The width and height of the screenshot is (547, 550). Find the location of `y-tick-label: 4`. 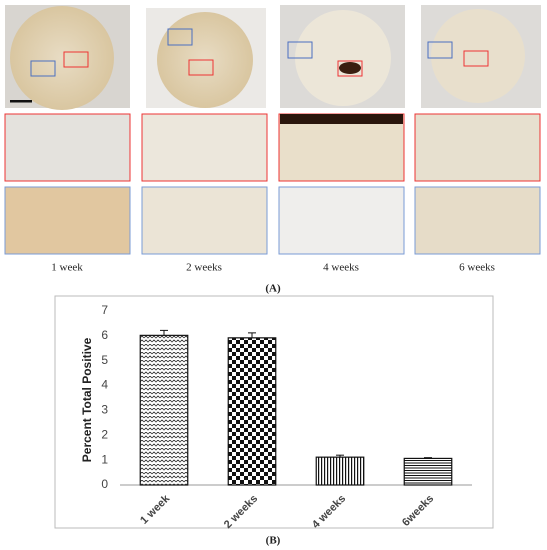

y-tick-label: 4 is located at coordinates (104, 385).